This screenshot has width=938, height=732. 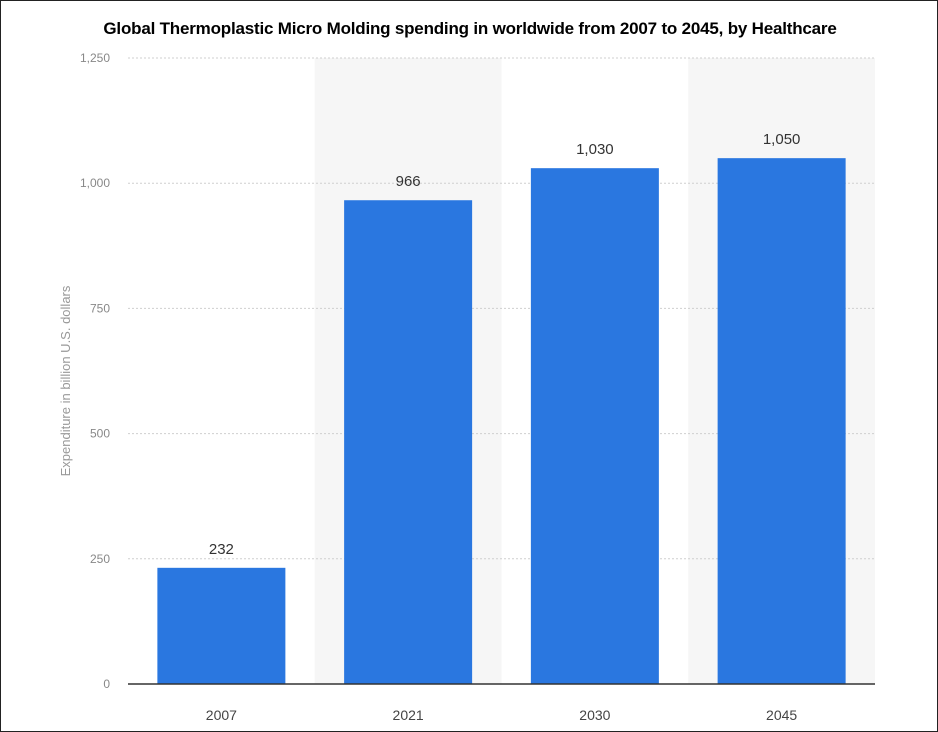 What do you see at coordinates (221, 549) in the screenshot?
I see `data-label: 232` at bounding box center [221, 549].